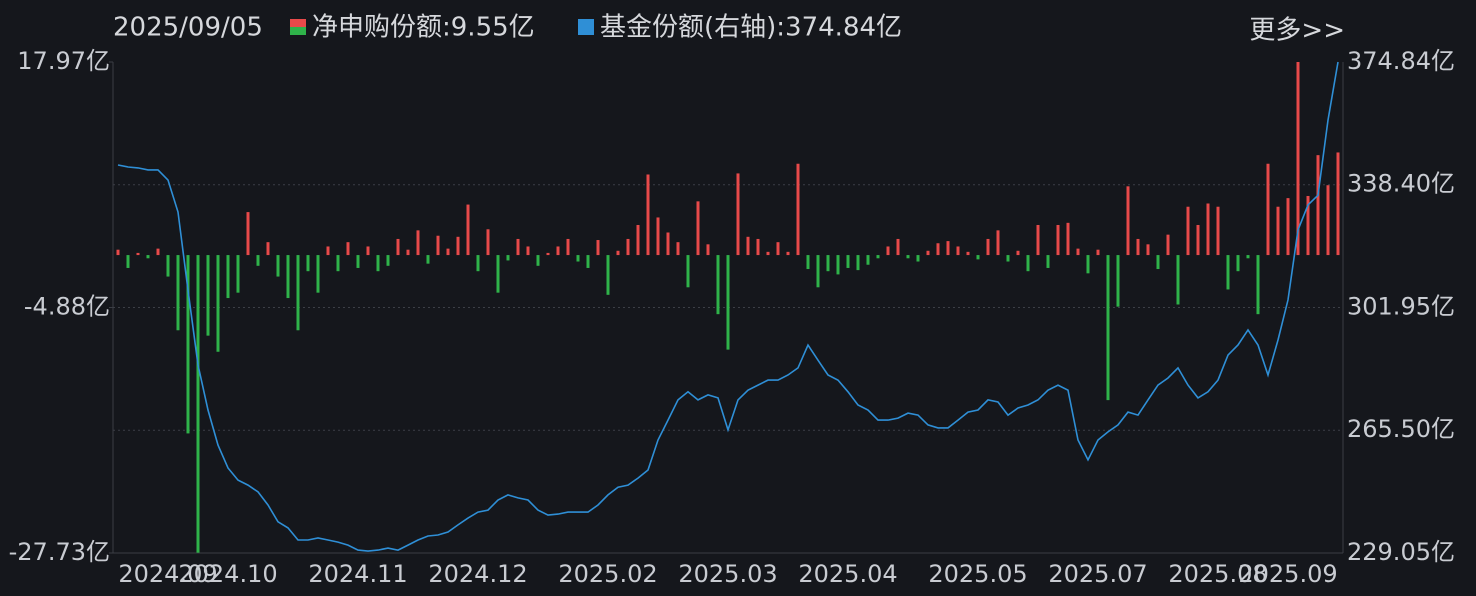  Describe the element at coordinates (423, 28) in the screenshot. I see `legend-label: 净申购份额:9.55亿` at that location.